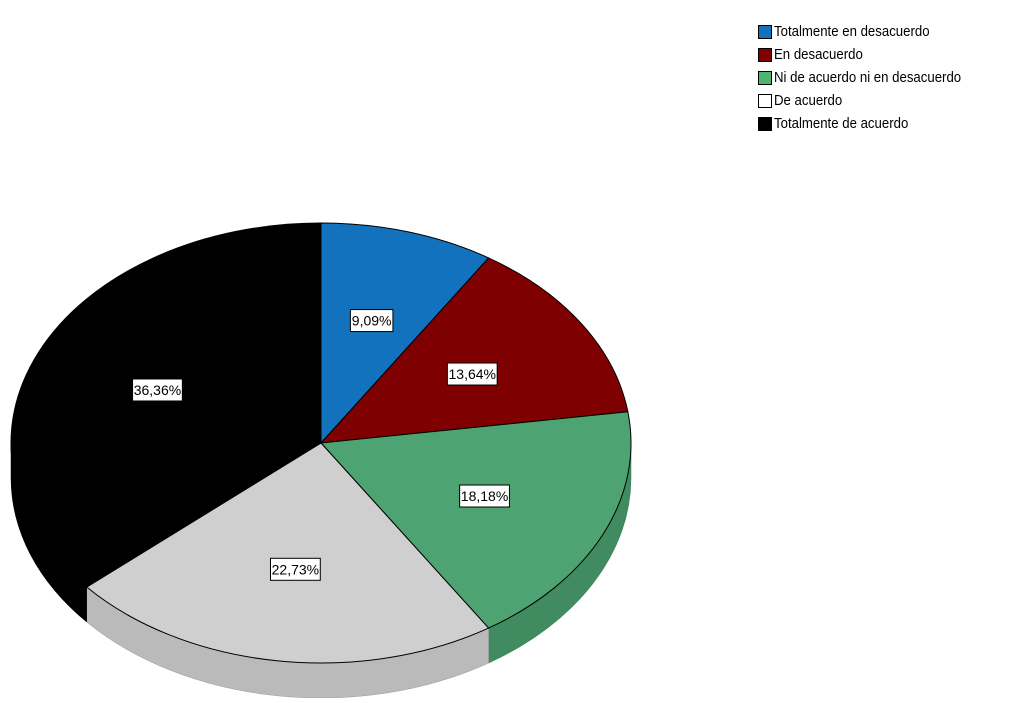  I want to click on legend-label: Totalmente en desacuerdo, so click(852, 31).